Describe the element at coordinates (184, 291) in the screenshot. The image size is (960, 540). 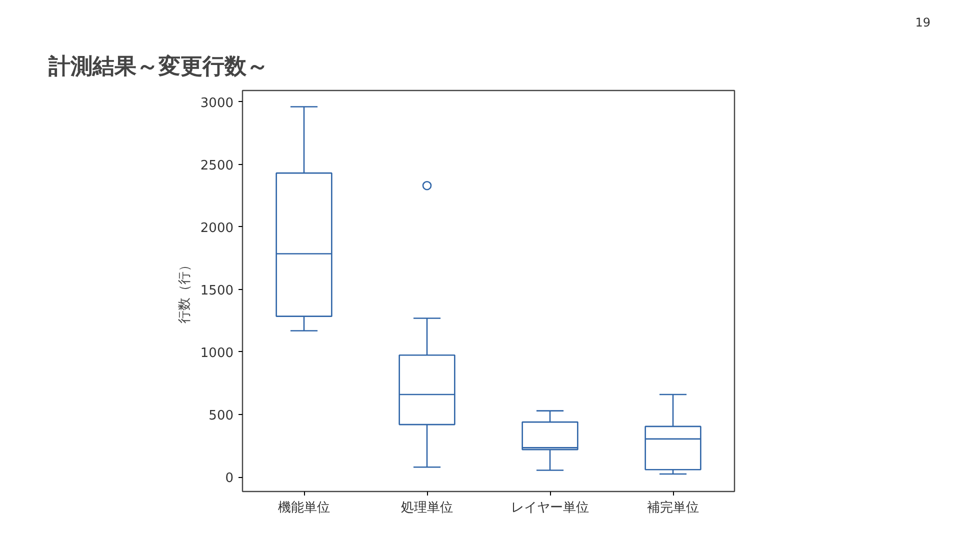
I see `y-axis-title: 行数（行）` at that location.